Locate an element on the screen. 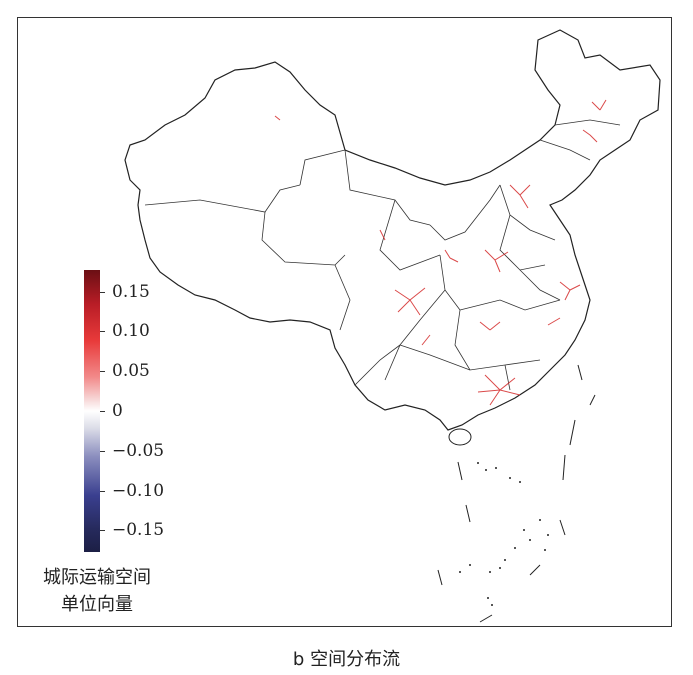 This screenshot has width=693, height=675. legend-title-line1: 城际运输空间 is located at coordinates (97, 577).